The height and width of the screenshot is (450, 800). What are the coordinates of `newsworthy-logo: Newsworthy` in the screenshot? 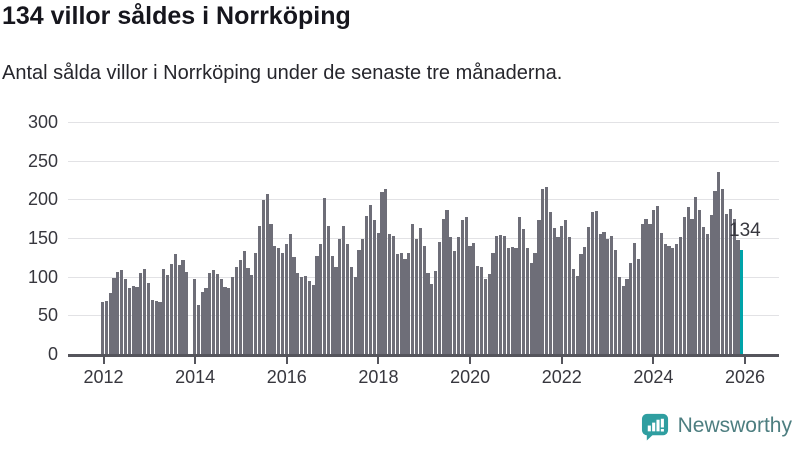 It's located at (716, 426).